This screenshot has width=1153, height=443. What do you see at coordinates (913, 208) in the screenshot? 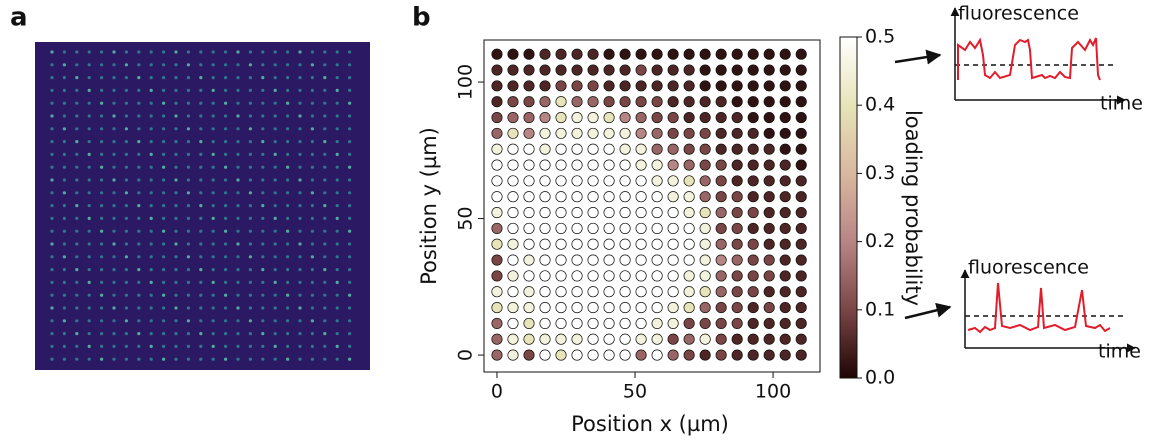
I see `colorbar-label: loading probability` at bounding box center [913, 208].